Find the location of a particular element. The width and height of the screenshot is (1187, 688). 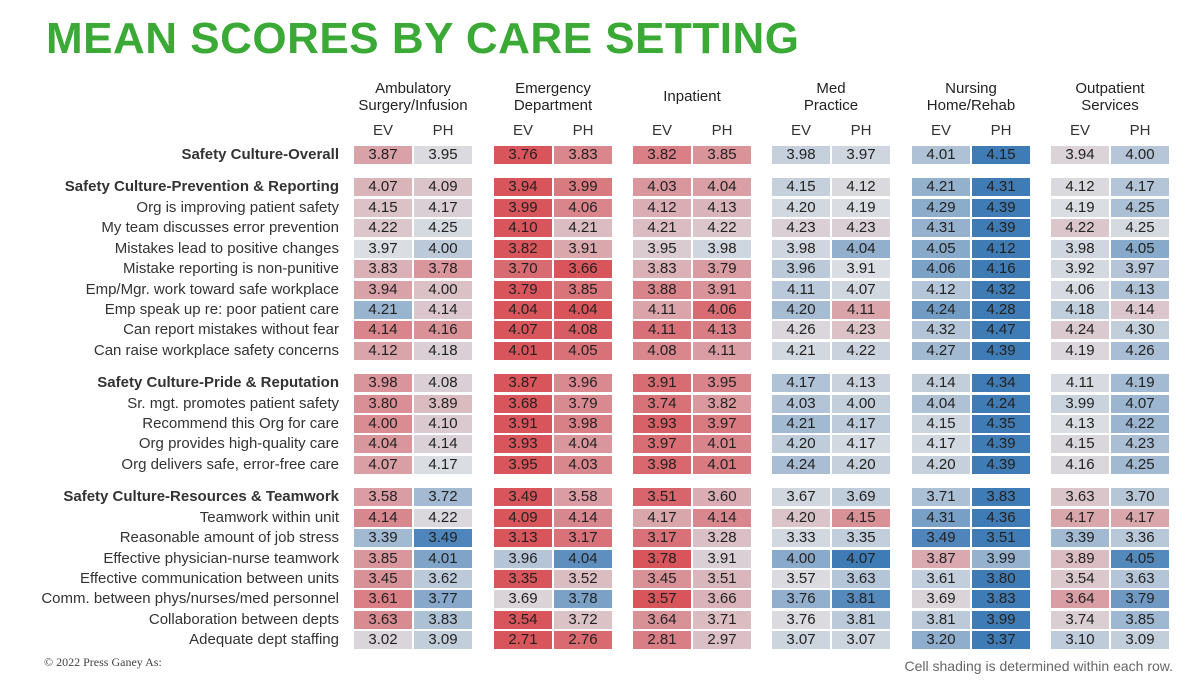

heatmap-cell: 3.80 is located at coordinates (1001, 578).